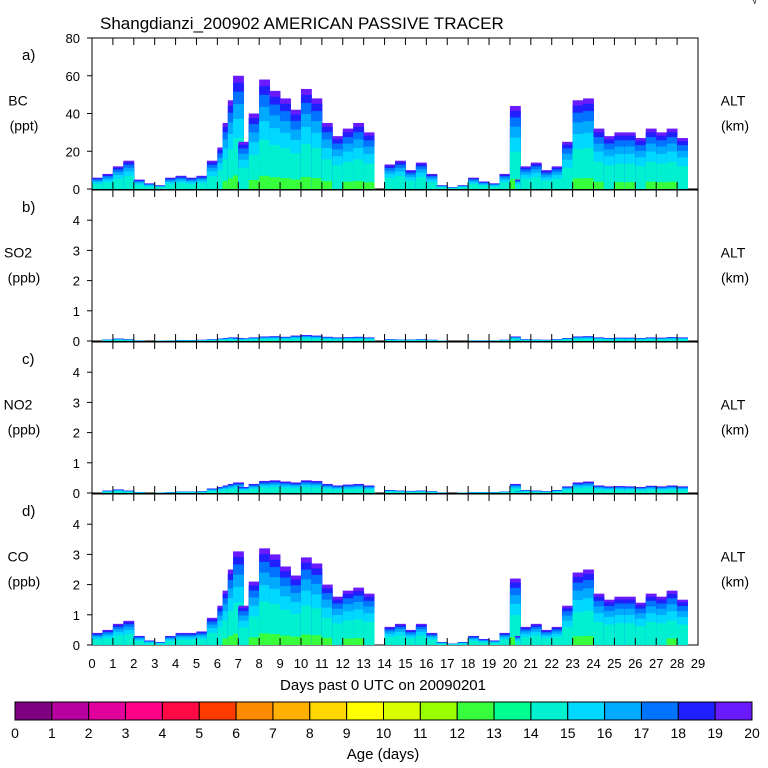 This screenshot has height=768, width=768. Describe the element at coordinates (133, 663) in the screenshot. I see `x-tick-label: 2` at that location.